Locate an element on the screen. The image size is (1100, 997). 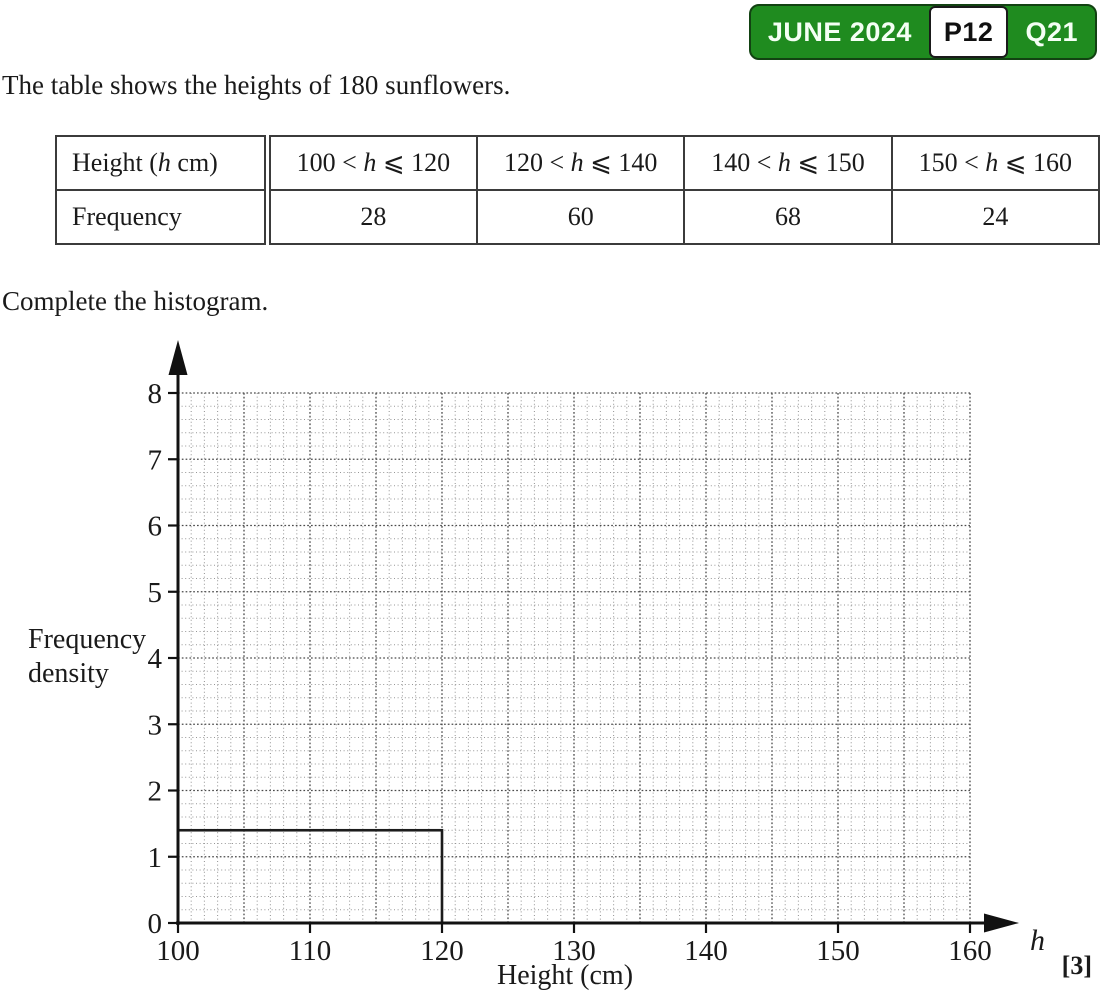
class-lower: 140 is located at coordinates (731, 162).